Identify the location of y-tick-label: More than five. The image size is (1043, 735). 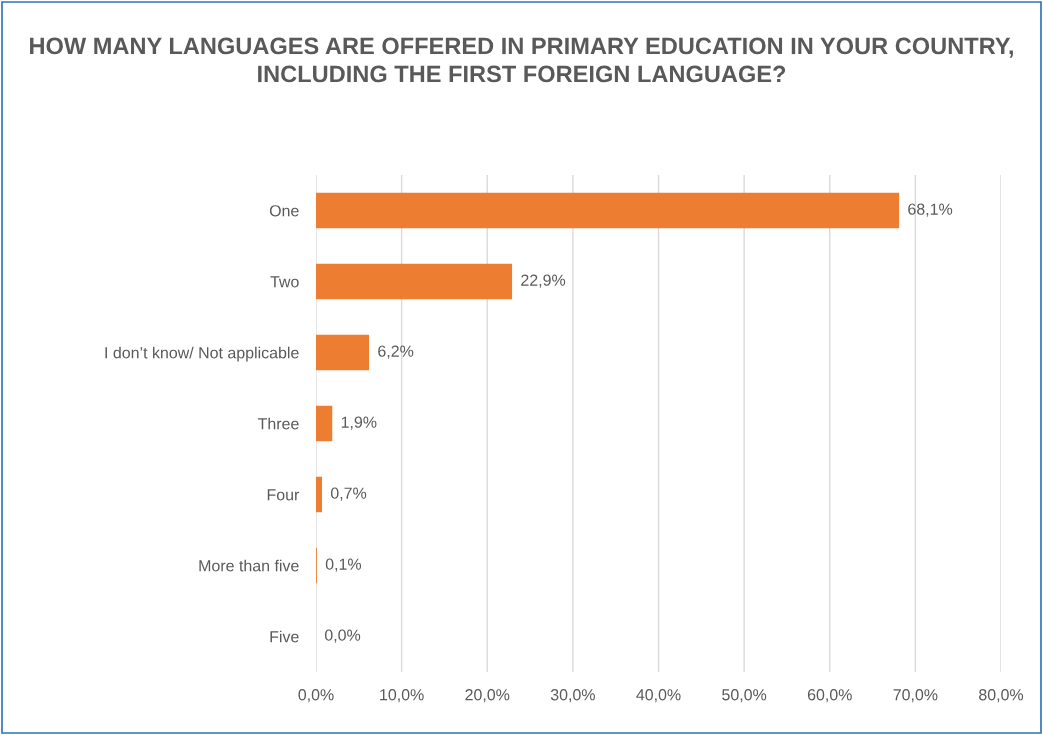
(249, 565).